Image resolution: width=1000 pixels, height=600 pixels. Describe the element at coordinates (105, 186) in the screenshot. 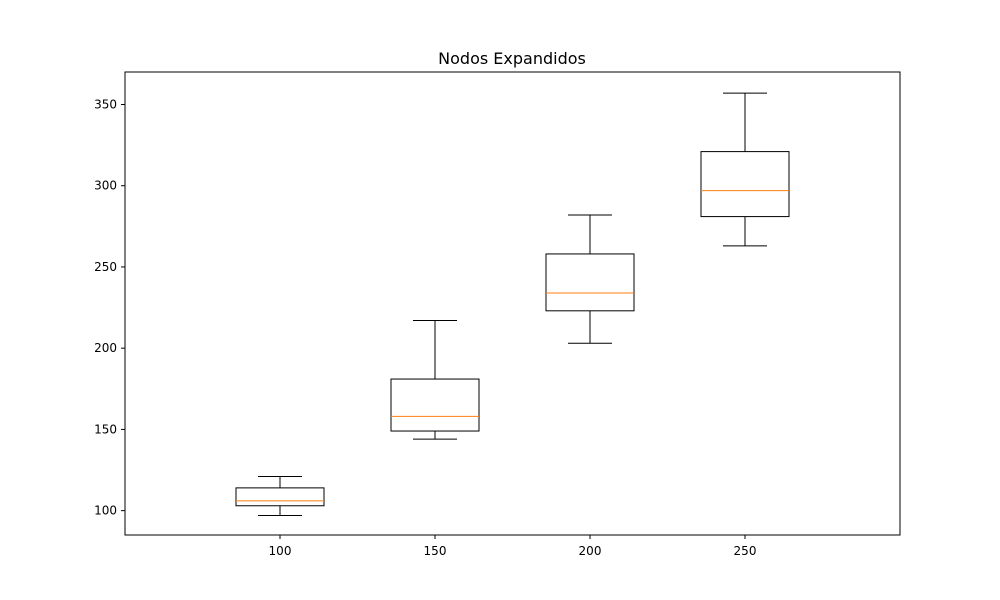

I see `y-tick-label: 300` at that location.